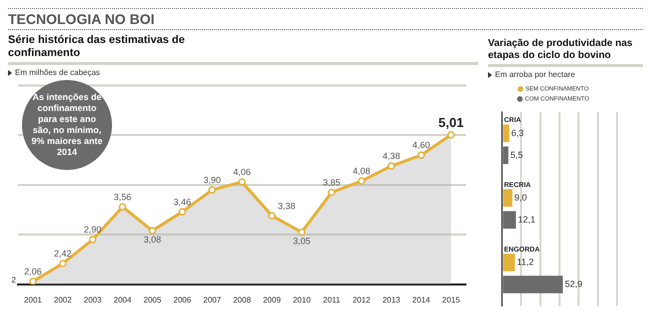 The height and width of the screenshot is (320, 651). Describe the element at coordinates (183, 201) in the screenshot. I see `data-label: 3,46` at that location.